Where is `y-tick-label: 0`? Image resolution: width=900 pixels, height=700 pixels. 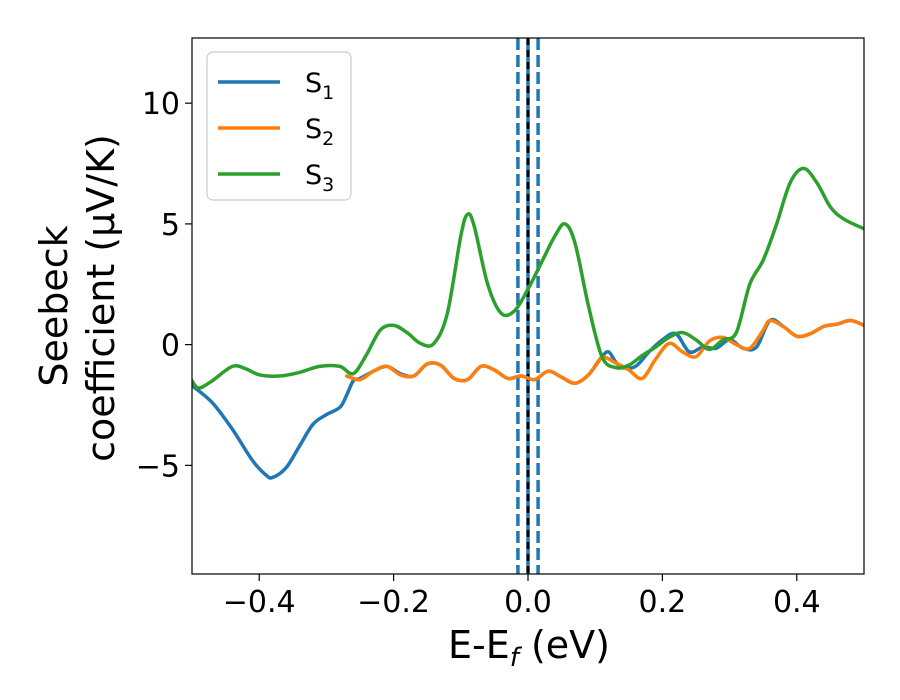
y-tick-label: 0 is located at coordinates (170, 346).